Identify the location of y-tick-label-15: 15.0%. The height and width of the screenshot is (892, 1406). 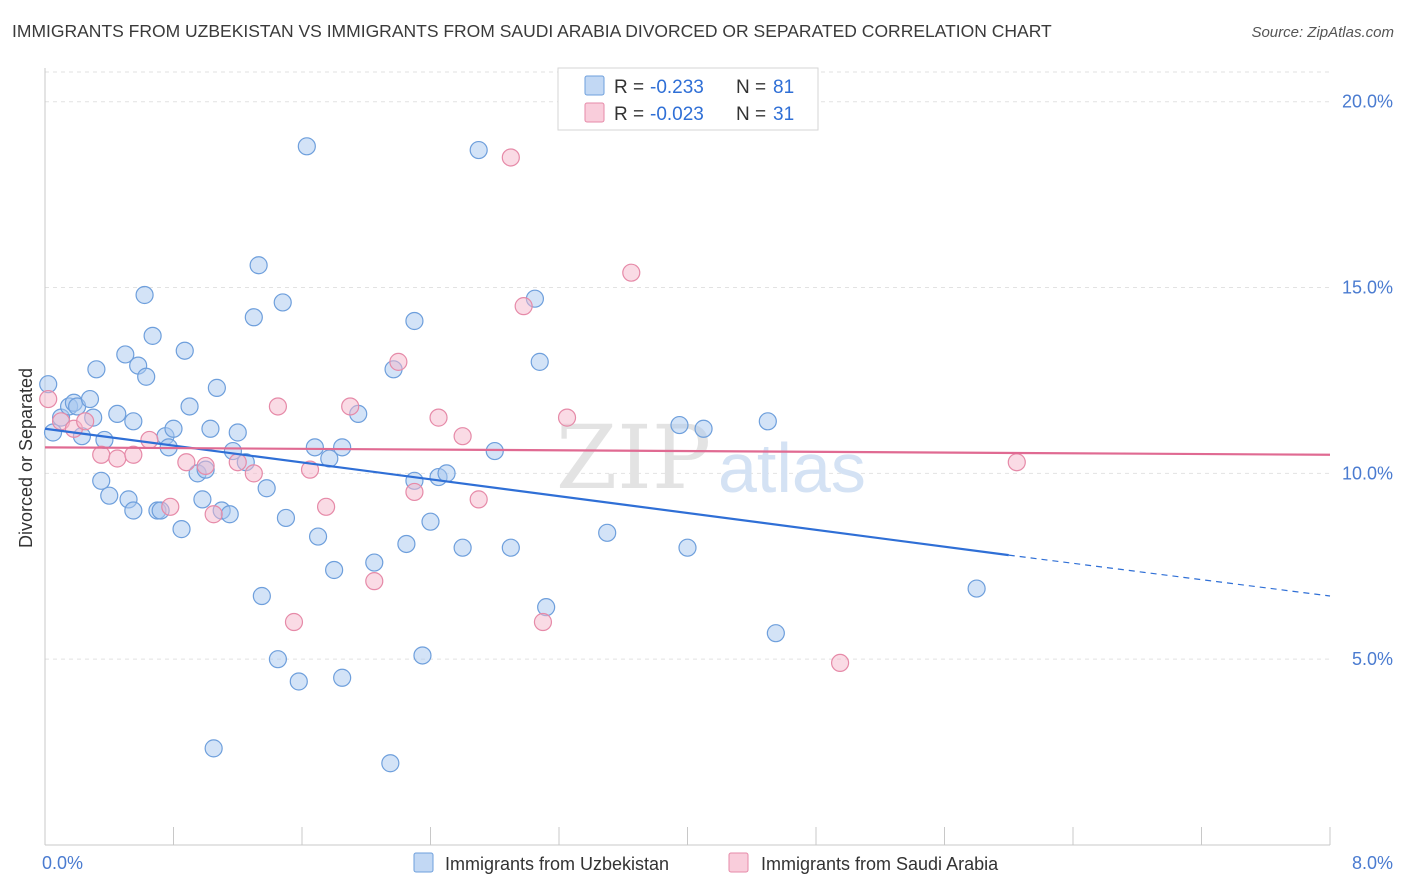
(1367, 288).